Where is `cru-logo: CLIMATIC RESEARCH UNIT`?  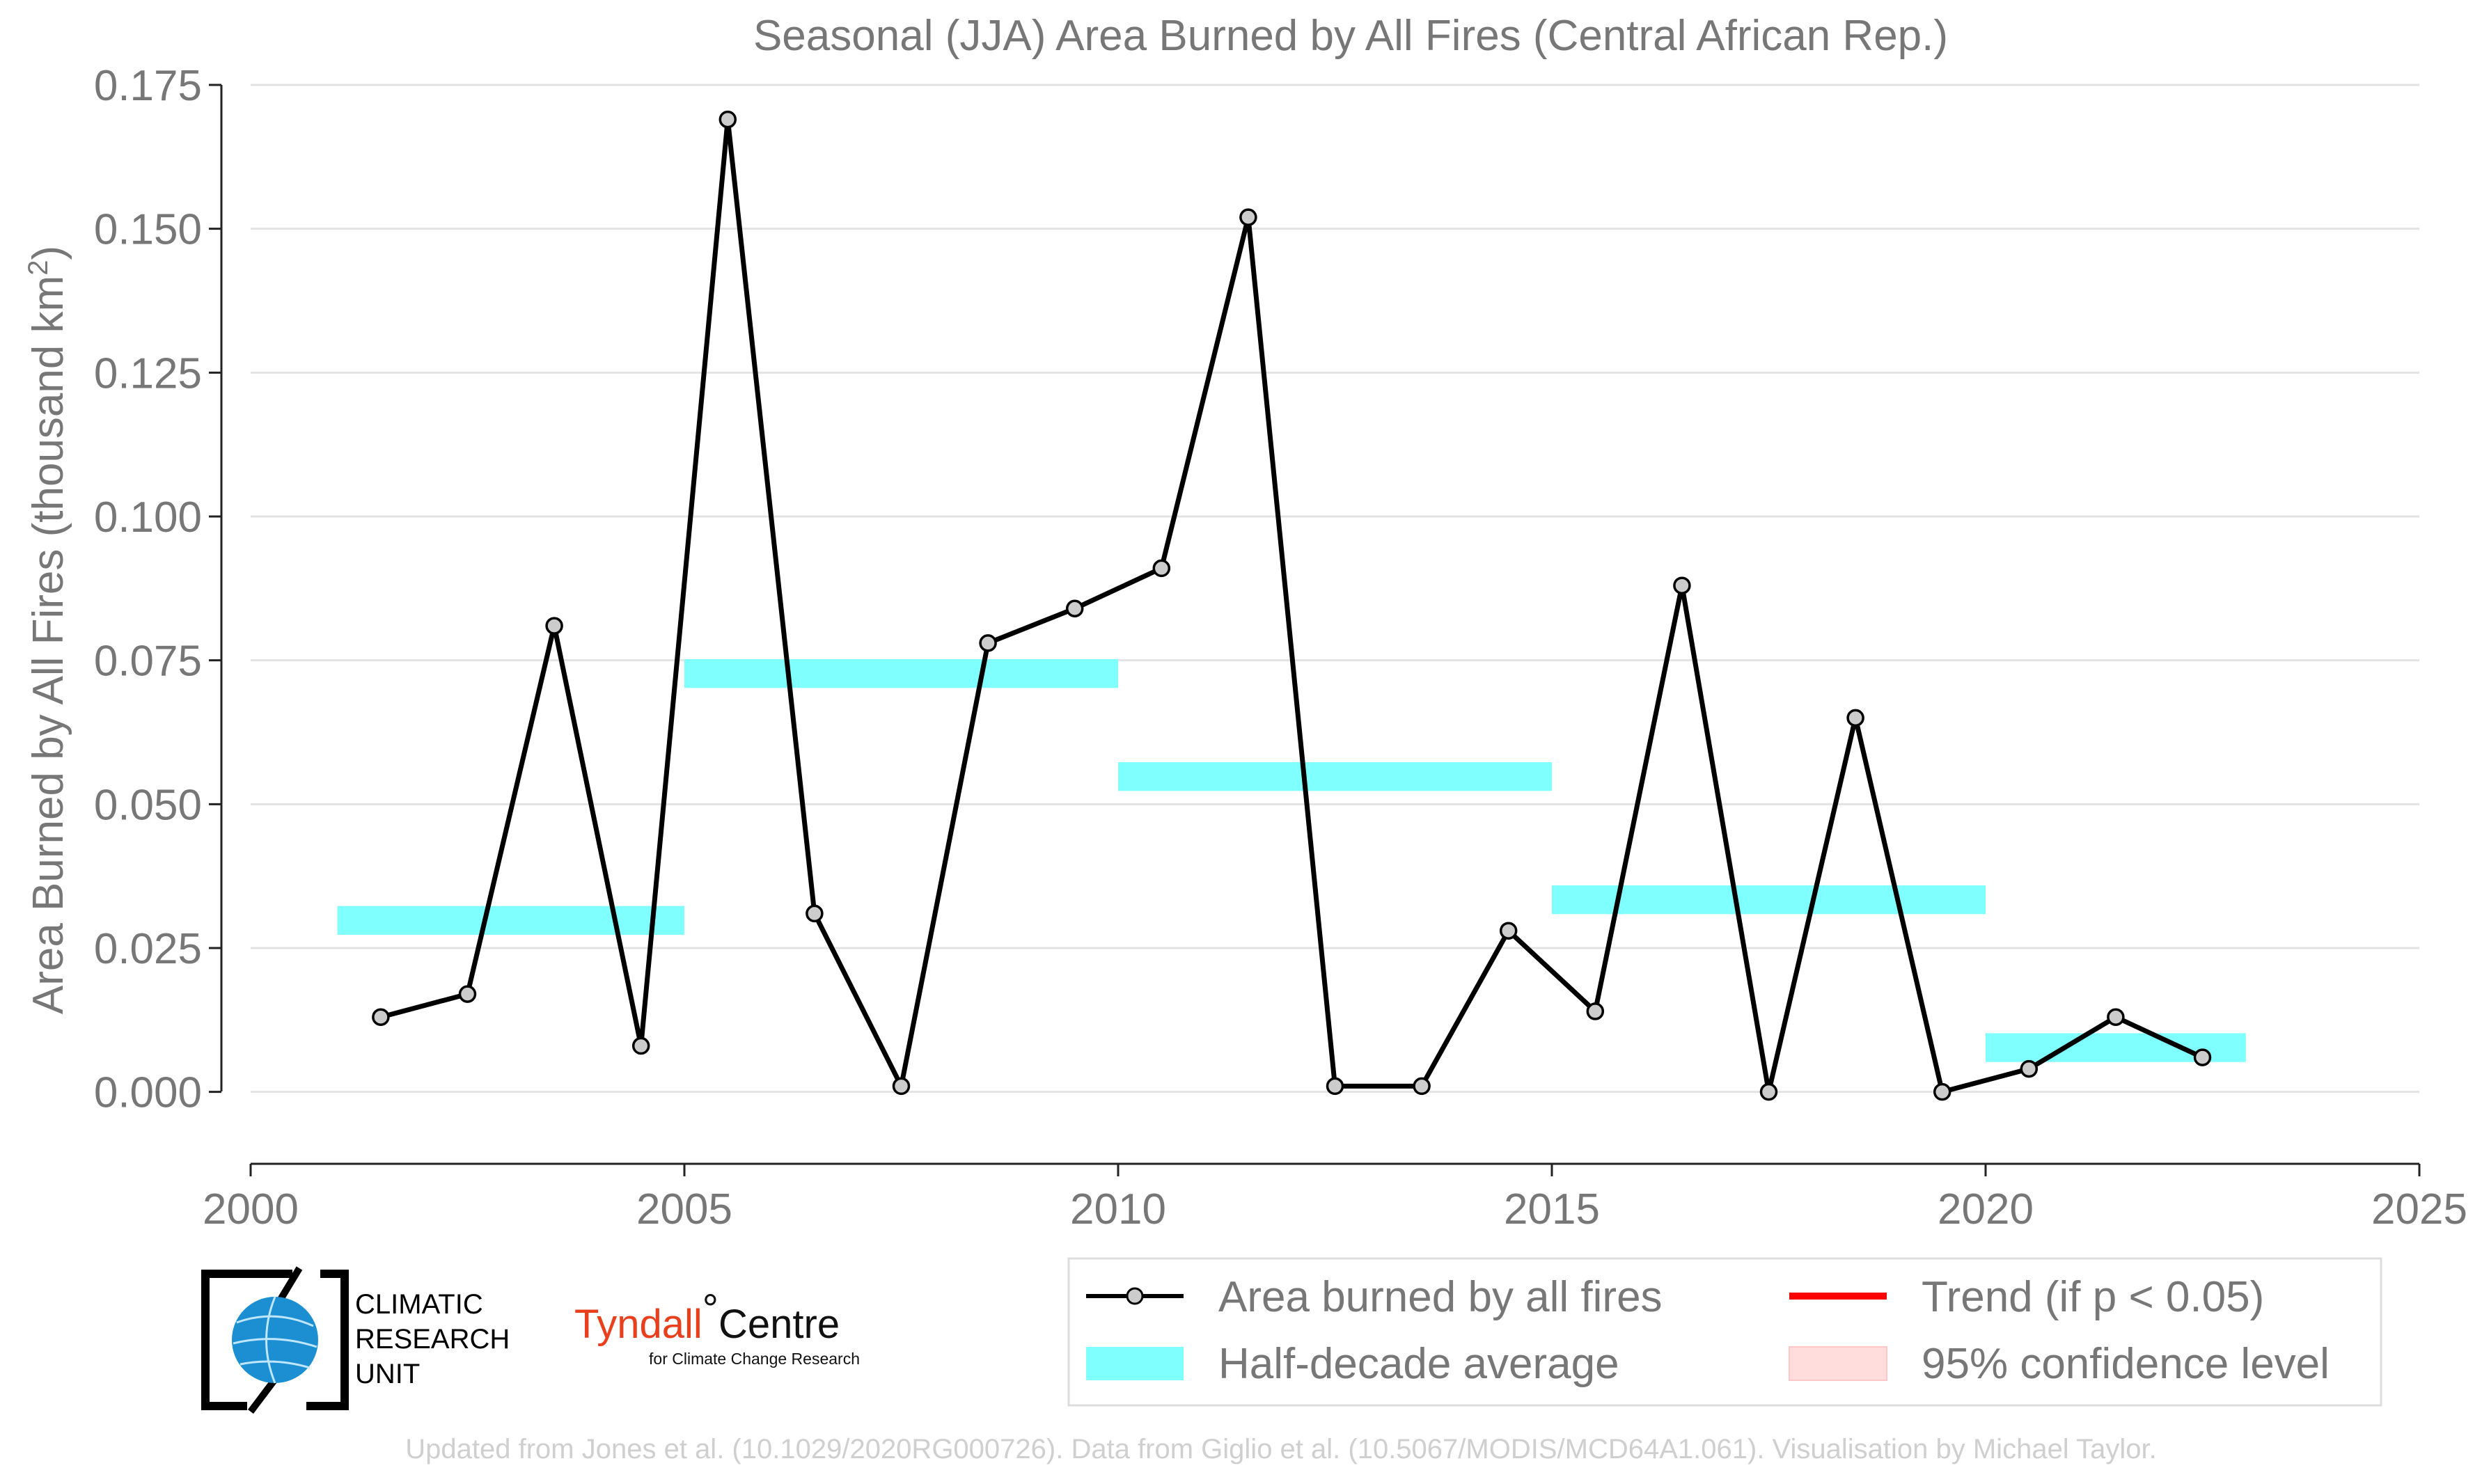 cru-logo: CLIMATIC RESEARCH UNIT is located at coordinates (355, 1340).